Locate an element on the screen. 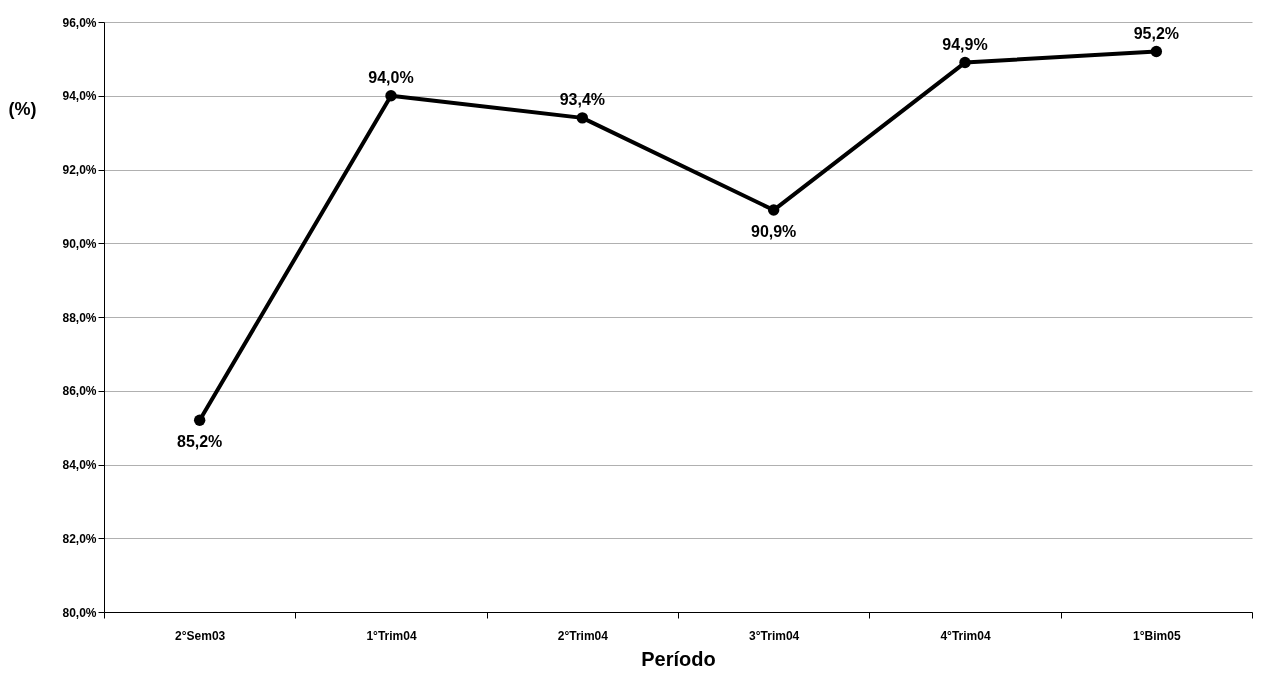 The width and height of the screenshot is (1270, 677). x-tick-label: 1°Trim04 is located at coordinates (391, 635).